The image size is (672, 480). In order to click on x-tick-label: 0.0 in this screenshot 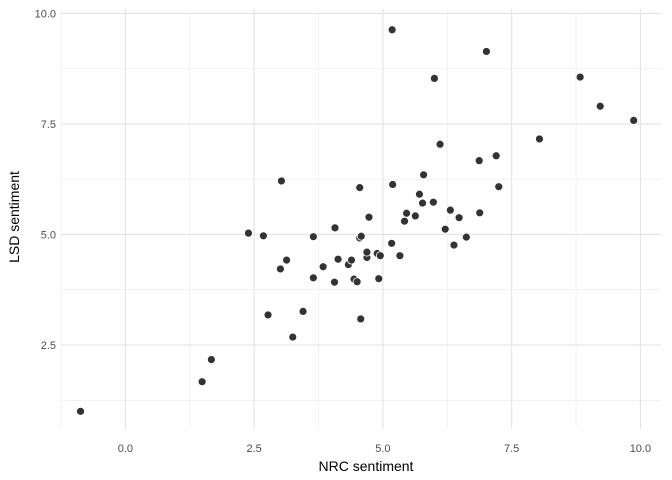, I will do `click(125, 449)`.